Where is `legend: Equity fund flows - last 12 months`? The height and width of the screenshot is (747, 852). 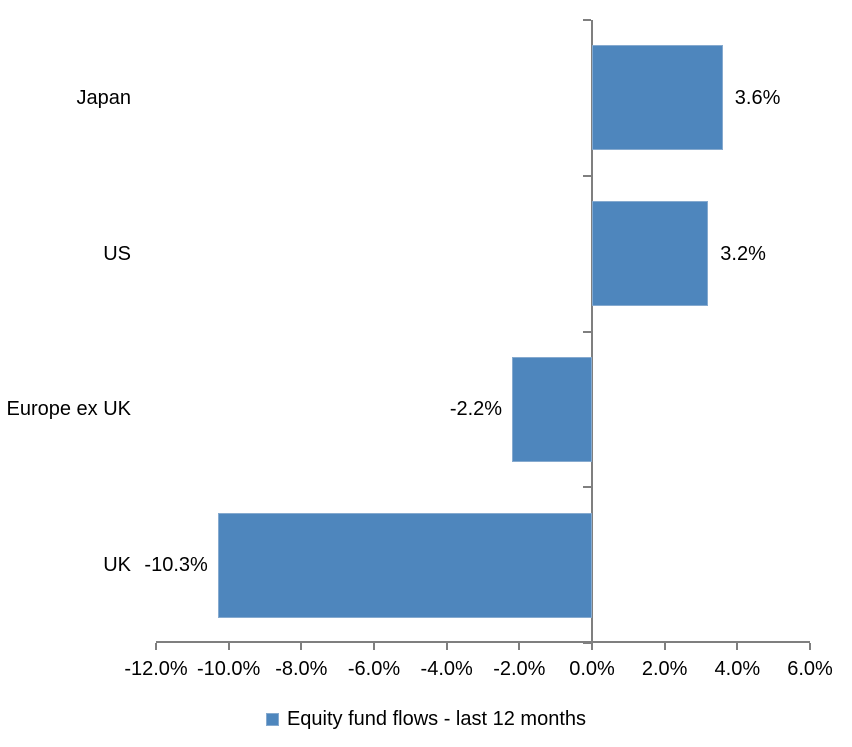 legend: Equity fund flows - last 12 months is located at coordinates (426, 719).